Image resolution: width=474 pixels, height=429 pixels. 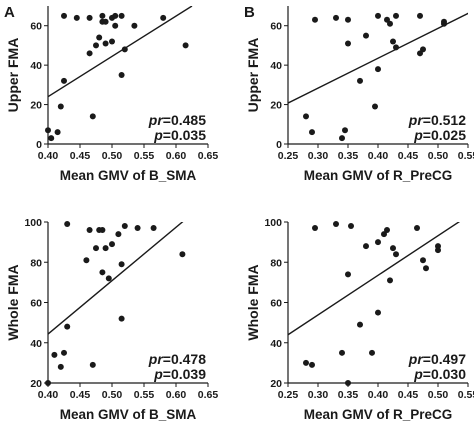 I want to click on panel-label: B, so click(x=249, y=12).